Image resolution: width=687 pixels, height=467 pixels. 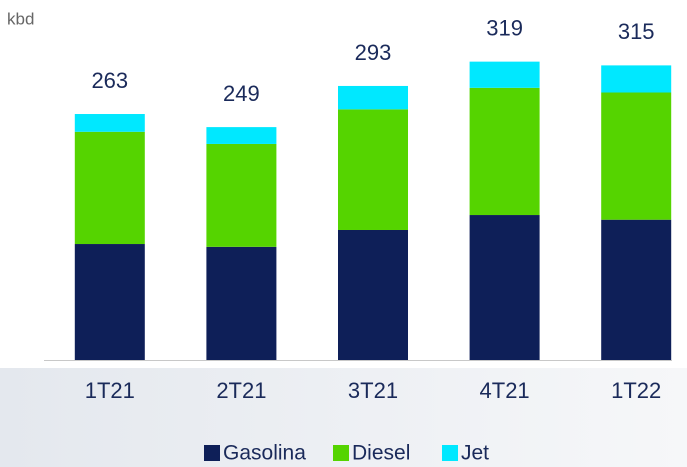 What do you see at coordinates (373, 52) in the screenshot?
I see `total-label: 293` at bounding box center [373, 52].